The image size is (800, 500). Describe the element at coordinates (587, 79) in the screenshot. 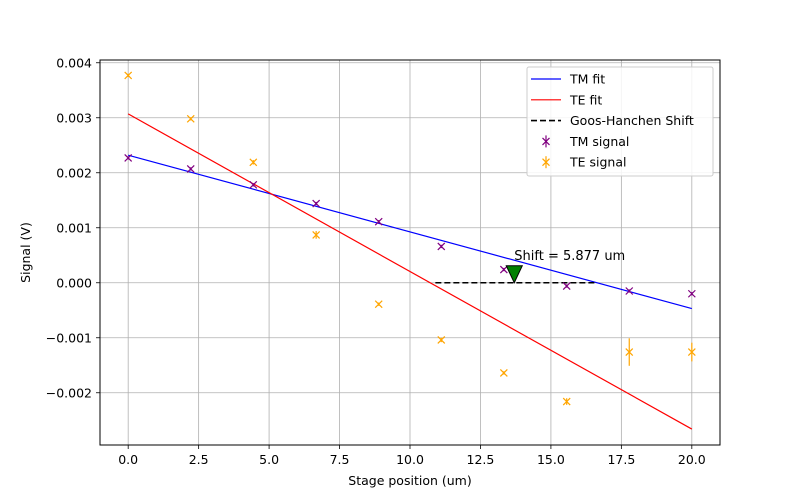

I see `legend-label: TM fit` at that location.